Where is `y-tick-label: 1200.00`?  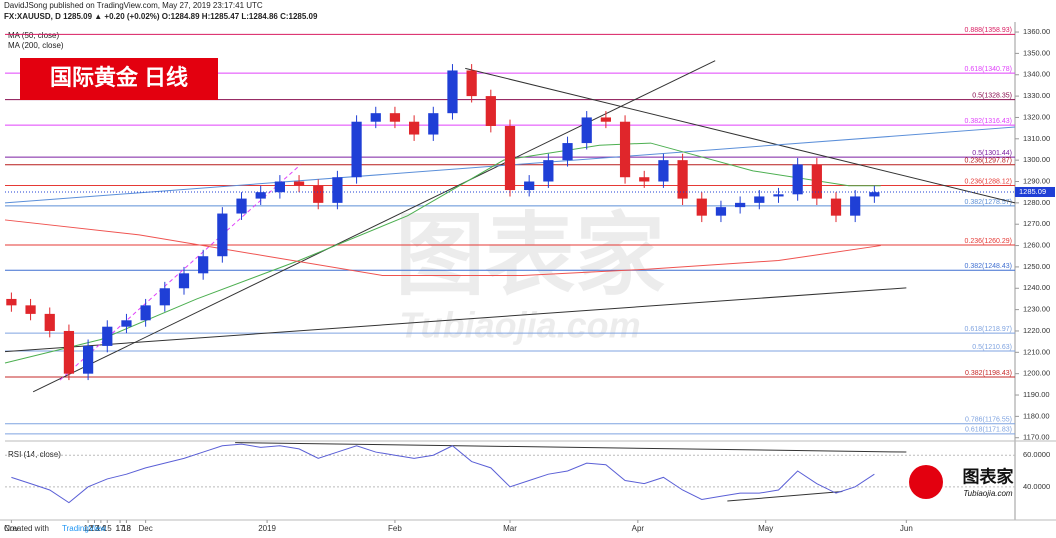
y-tick-label: 1200.00 is located at coordinates (1036, 373).